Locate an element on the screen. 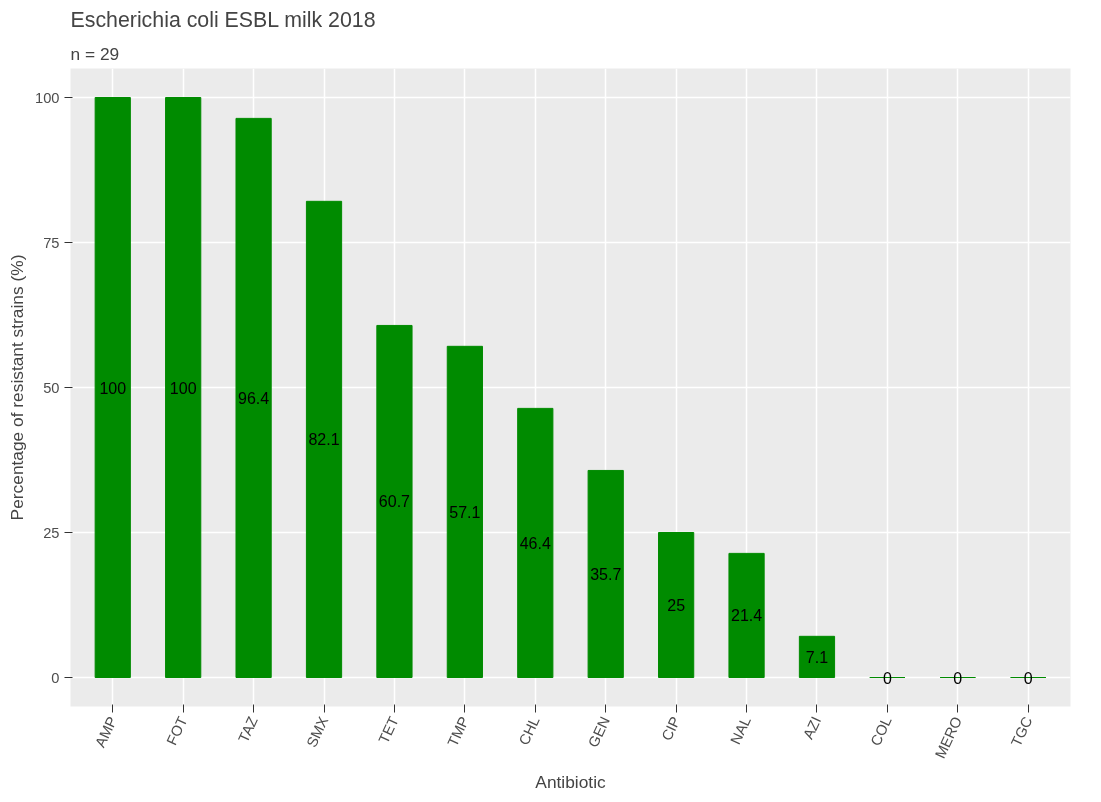 The width and height of the screenshot is (1101, 802). x-tick-label: TAZ is located at coordinates (248, 729).